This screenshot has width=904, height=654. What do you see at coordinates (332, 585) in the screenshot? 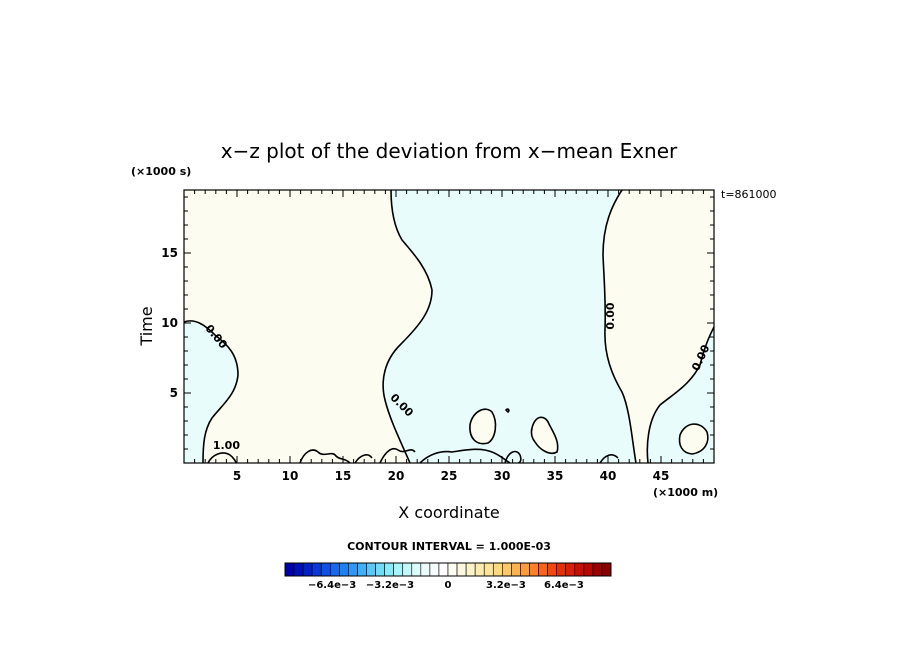
I see `colorbar-tick-label: −6.4e−3` at bounding box center [332, 585].